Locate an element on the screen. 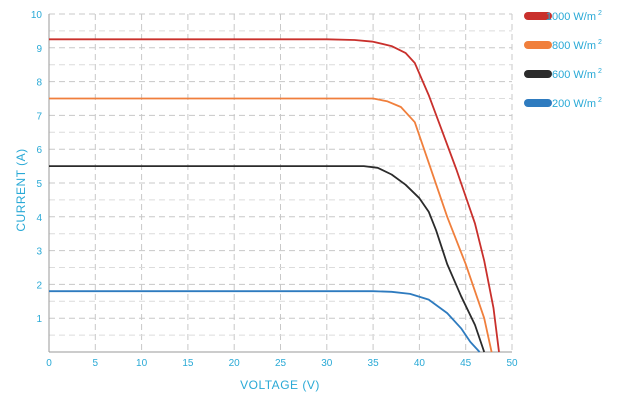 Image resolution: width=635 pixels, height=394 pixels. x-tick-label: 0 is located at coordinates (49, 363).